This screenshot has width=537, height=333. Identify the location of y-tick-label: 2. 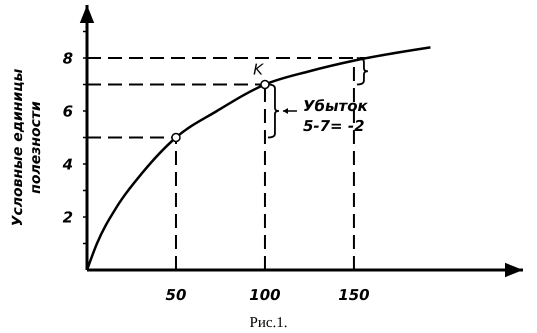
(67, 217).